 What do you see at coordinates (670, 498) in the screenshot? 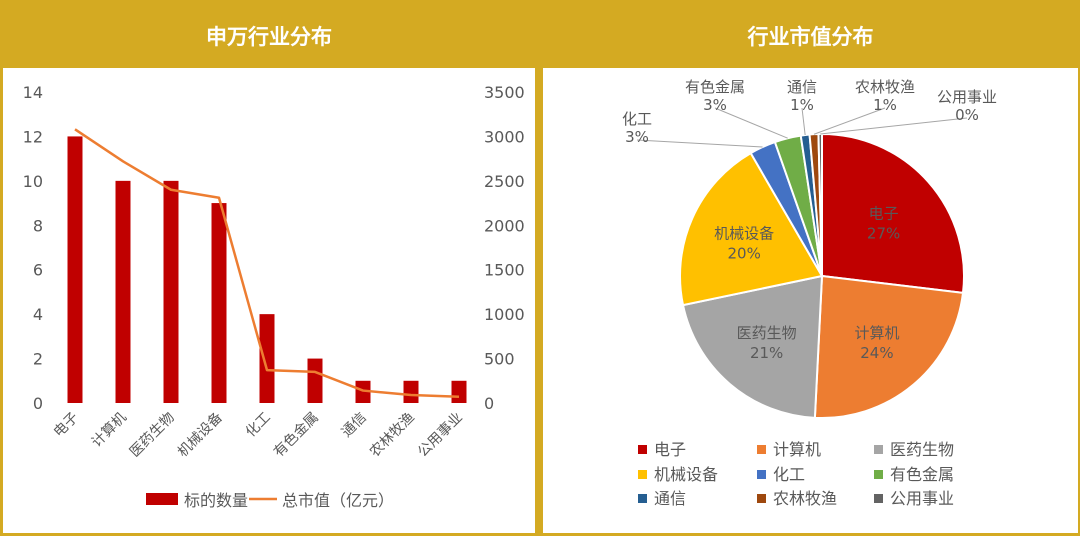
I see `legend-label: 通信` at bounding box center [670, 498].